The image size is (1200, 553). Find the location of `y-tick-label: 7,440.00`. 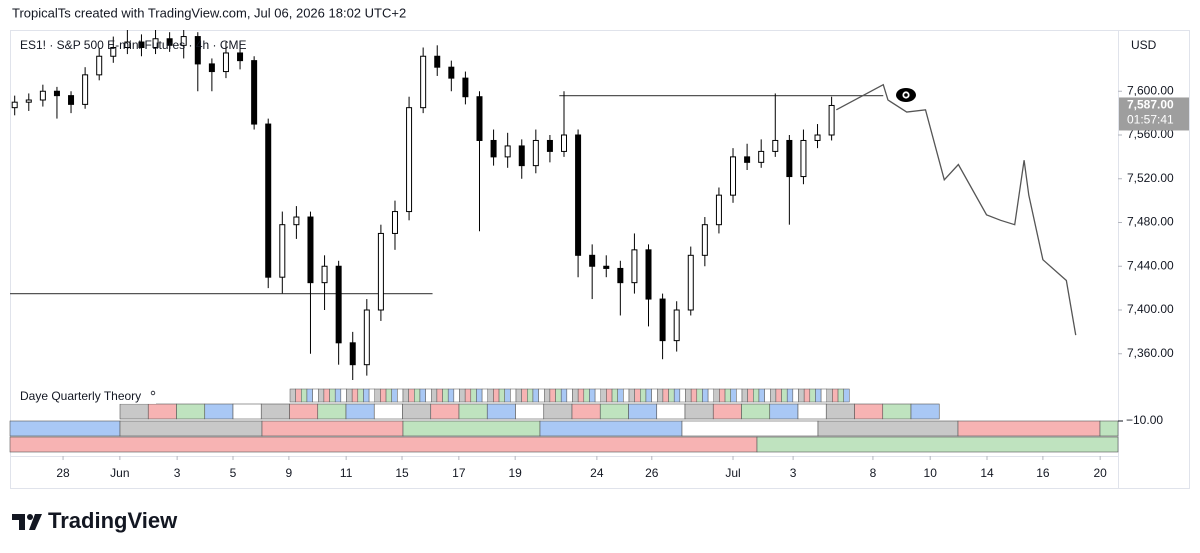

y-tick-label: 7,440.00 is located at coordinates (1150, 265).